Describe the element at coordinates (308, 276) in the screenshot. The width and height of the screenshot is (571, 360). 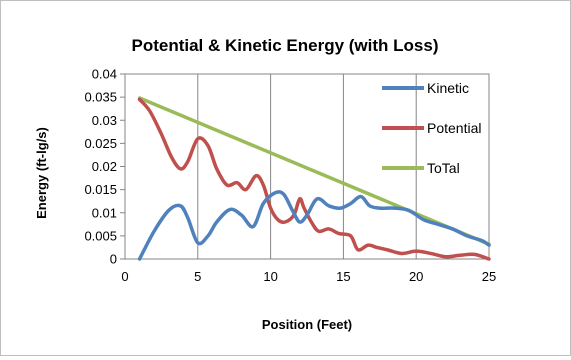
I see `x-axis-ticks: 0 5 10 15 20 25` at that location.